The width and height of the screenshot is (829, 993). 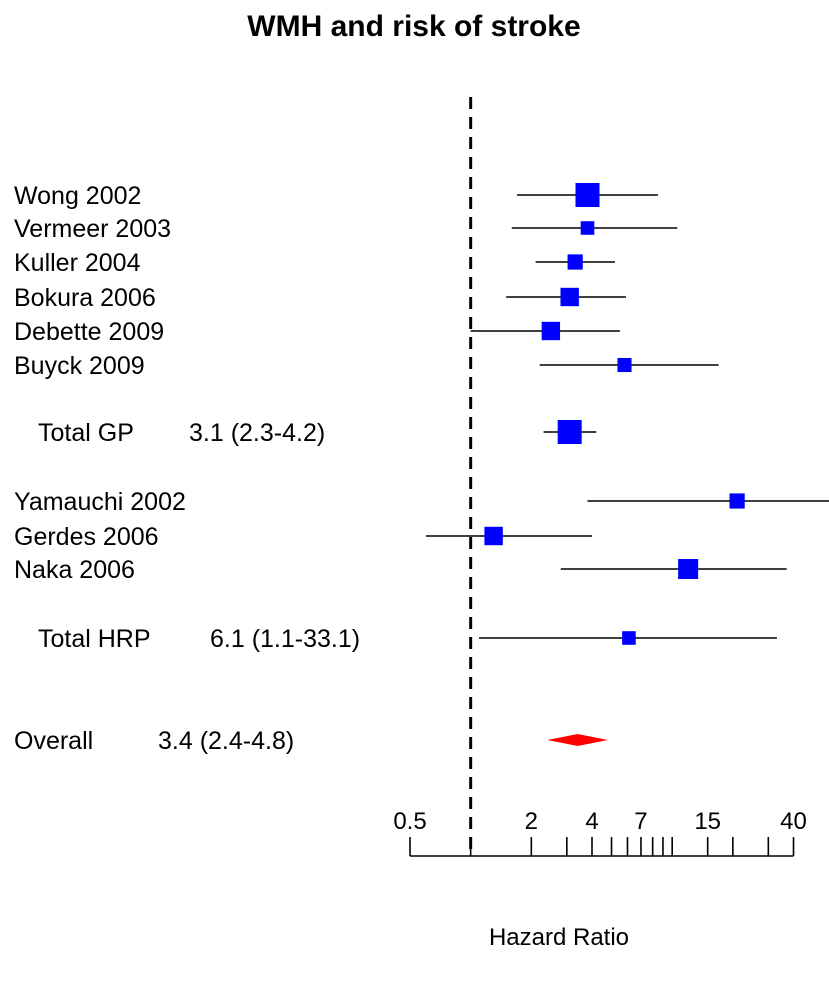 I want to click on total-gp-box, so click(x=569, y=432).